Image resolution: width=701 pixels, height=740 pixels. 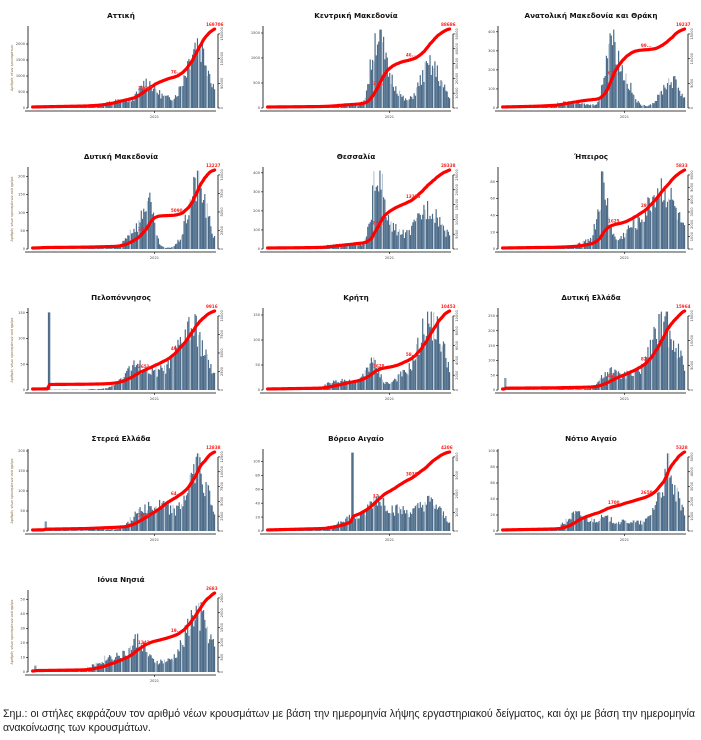 What do you see at coordinates (492, 346) in the screenshot?
I see `y-tick-label: 150` at bounding box center [492, 346].